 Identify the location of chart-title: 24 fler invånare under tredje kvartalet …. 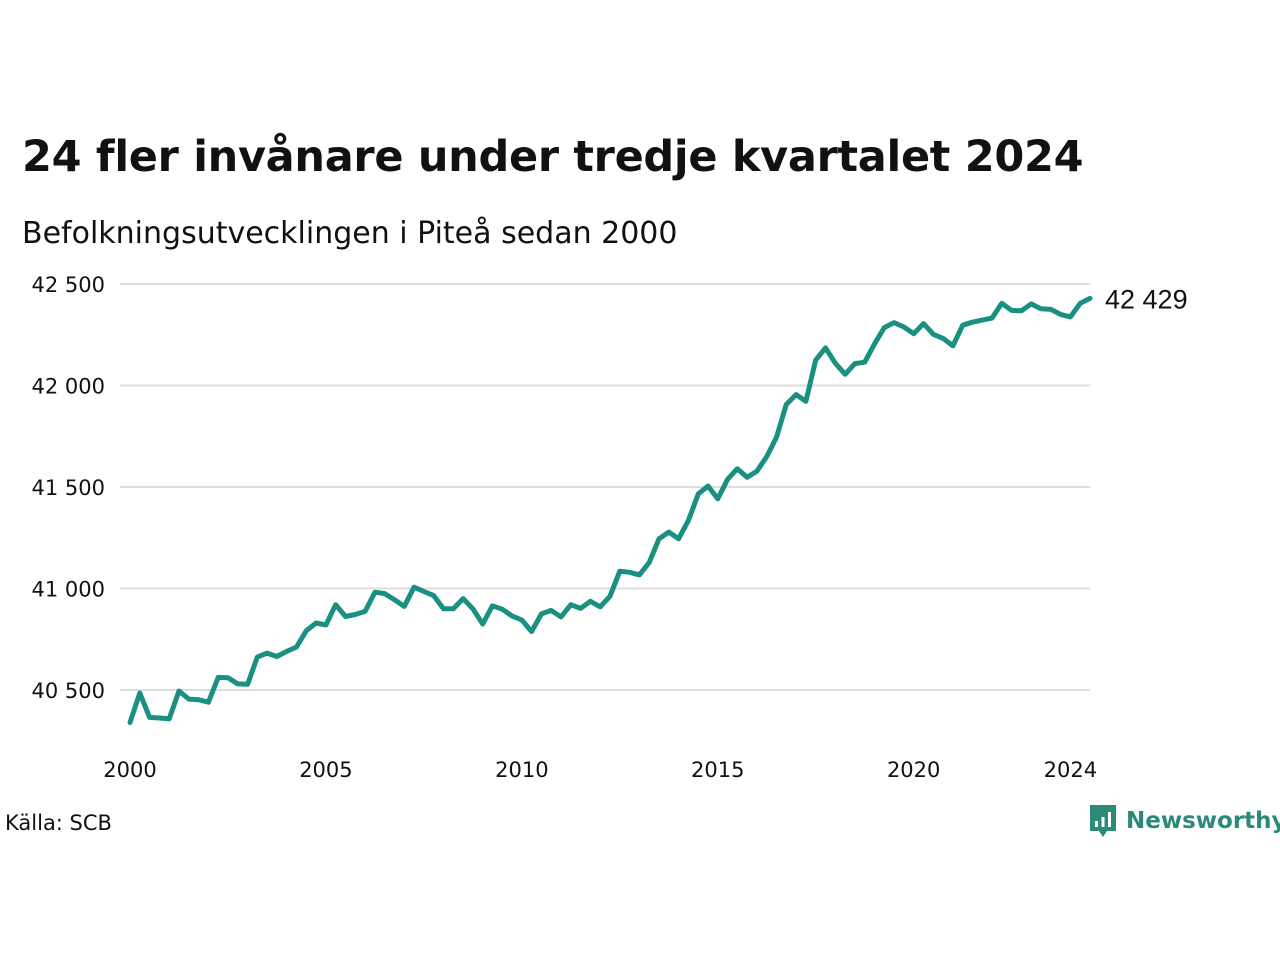
(553, 157).